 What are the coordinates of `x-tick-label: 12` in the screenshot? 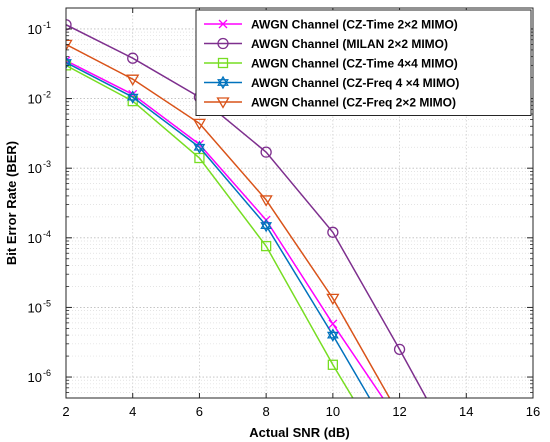 It's located at (399, 411).